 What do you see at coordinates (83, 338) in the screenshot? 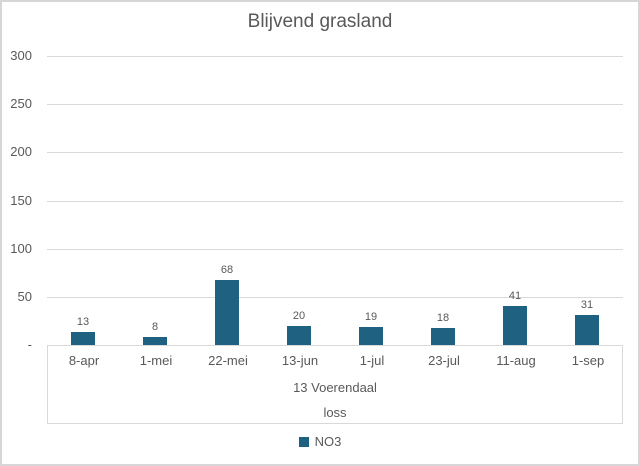
I see `bar-8-apr` at bounding box center [83, 338].